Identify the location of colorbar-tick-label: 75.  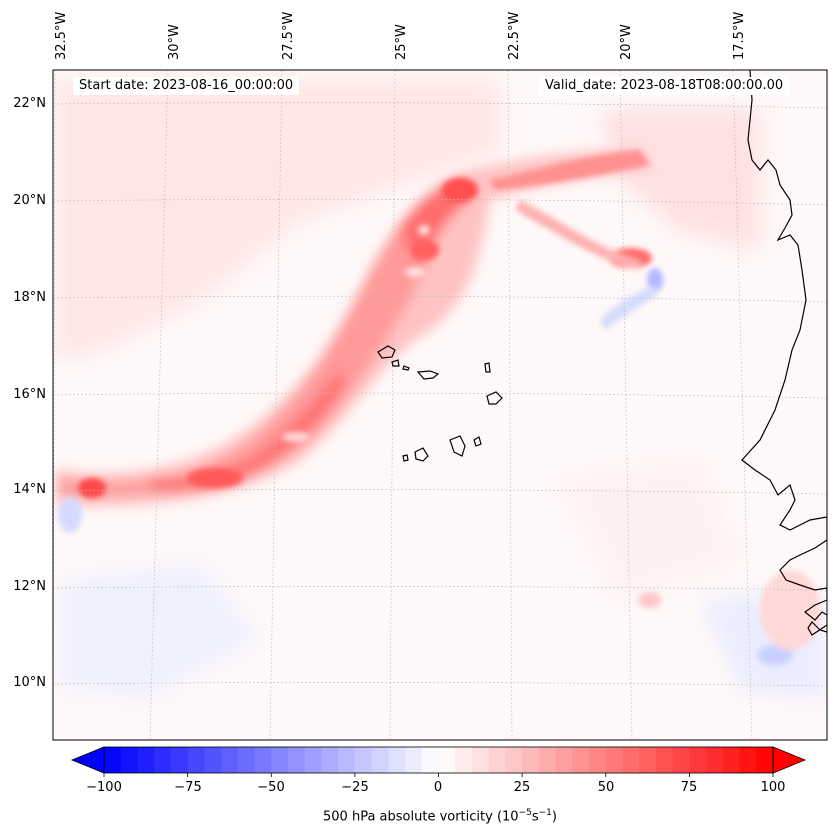
(689, 787).